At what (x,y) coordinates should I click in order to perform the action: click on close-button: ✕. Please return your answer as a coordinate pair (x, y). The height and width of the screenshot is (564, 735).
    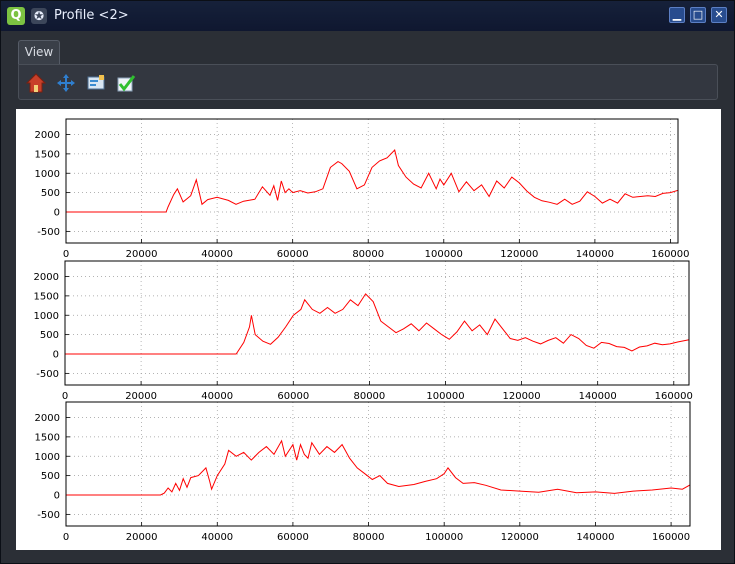
    Looking at the image, I should click on (719, 15).